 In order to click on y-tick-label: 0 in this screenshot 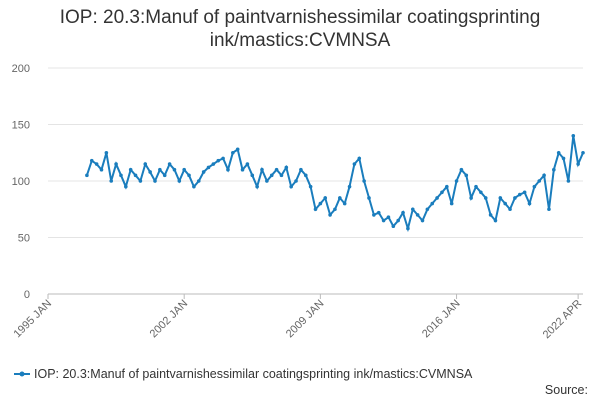, I will do `click(27, 295)`.